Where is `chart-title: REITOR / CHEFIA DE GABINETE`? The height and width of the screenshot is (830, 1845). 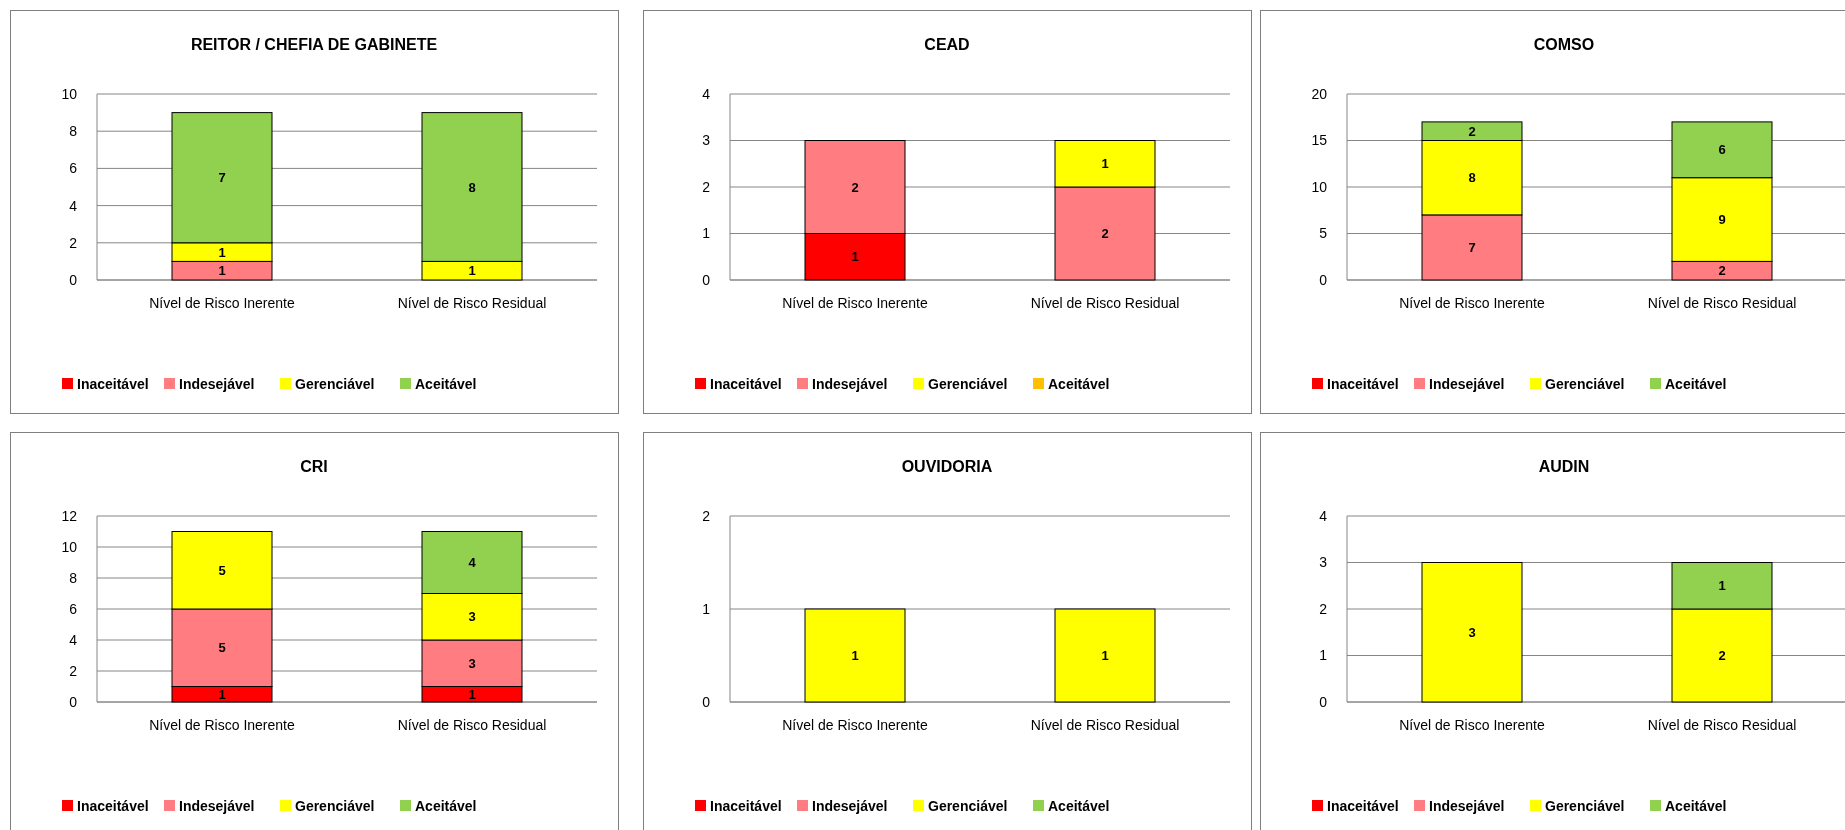
chart-title: REITOR / CHEFIA DE GABINETE is located at coordinates (314, 44).